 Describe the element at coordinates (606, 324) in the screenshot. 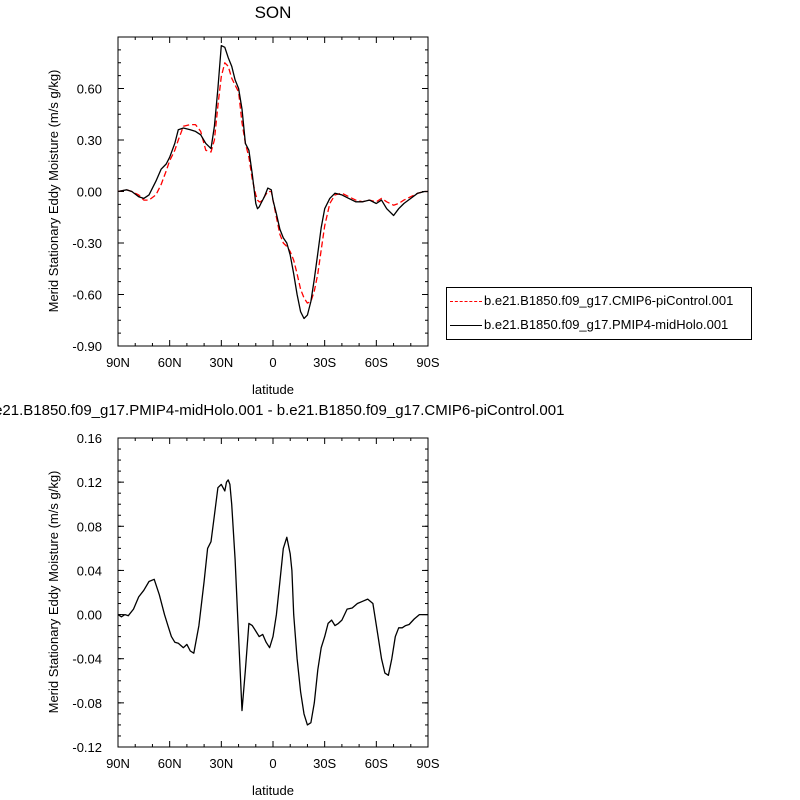

I see `legend-label-midholo: b.e21.B1850.f09_g17.PMIP4-midHolo.001` at that location.